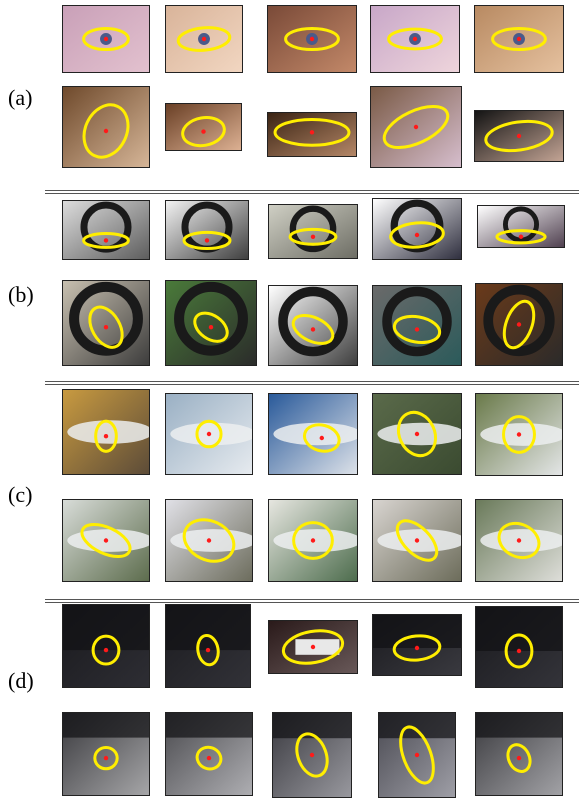 The image size is (579, 805). I want to click on group-divider-cd, so click(312, 601).